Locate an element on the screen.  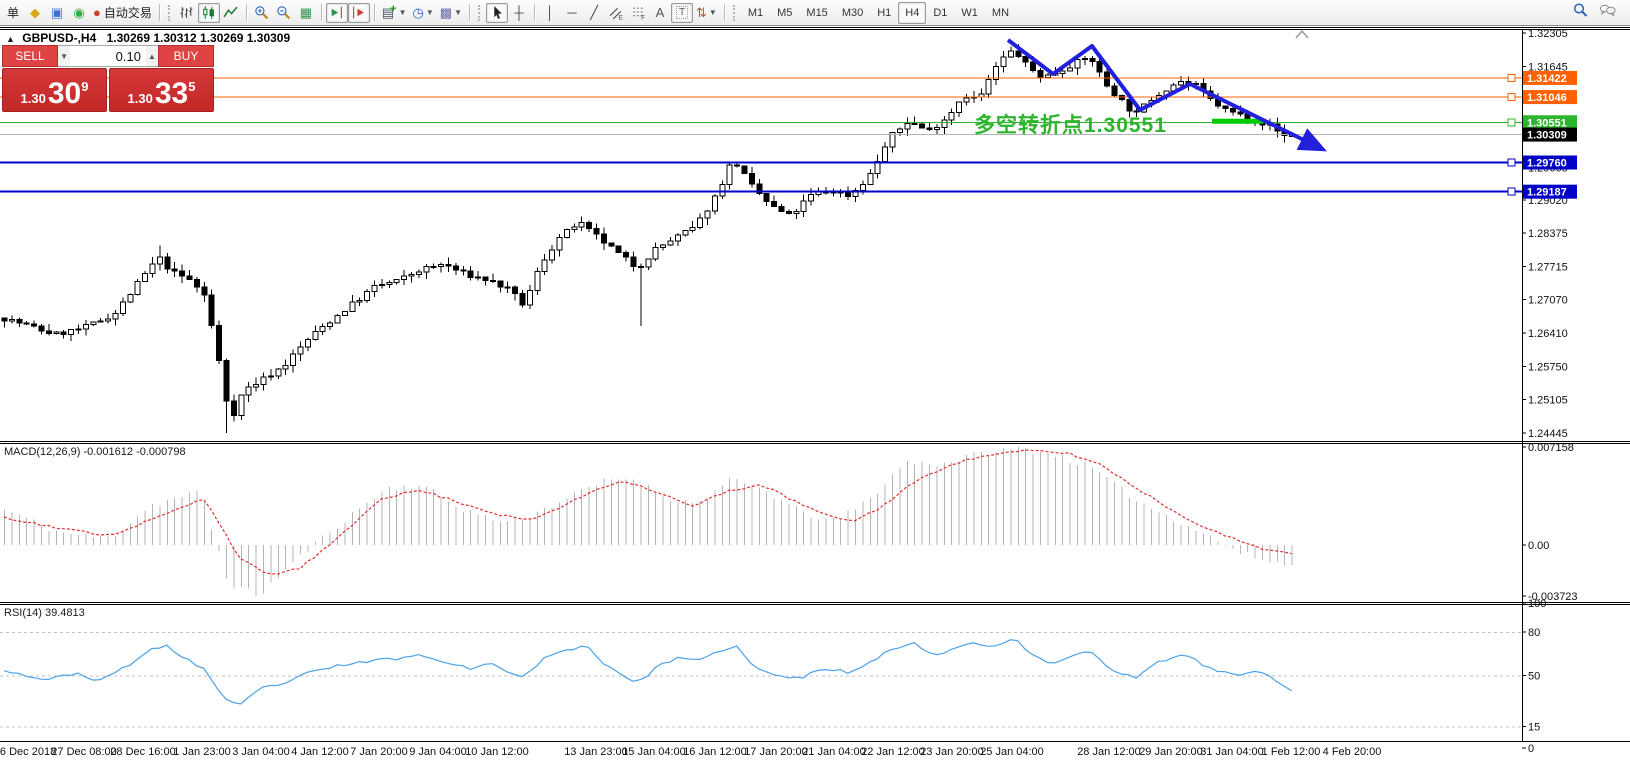
rsi-line is located at coordinates (647, 672).